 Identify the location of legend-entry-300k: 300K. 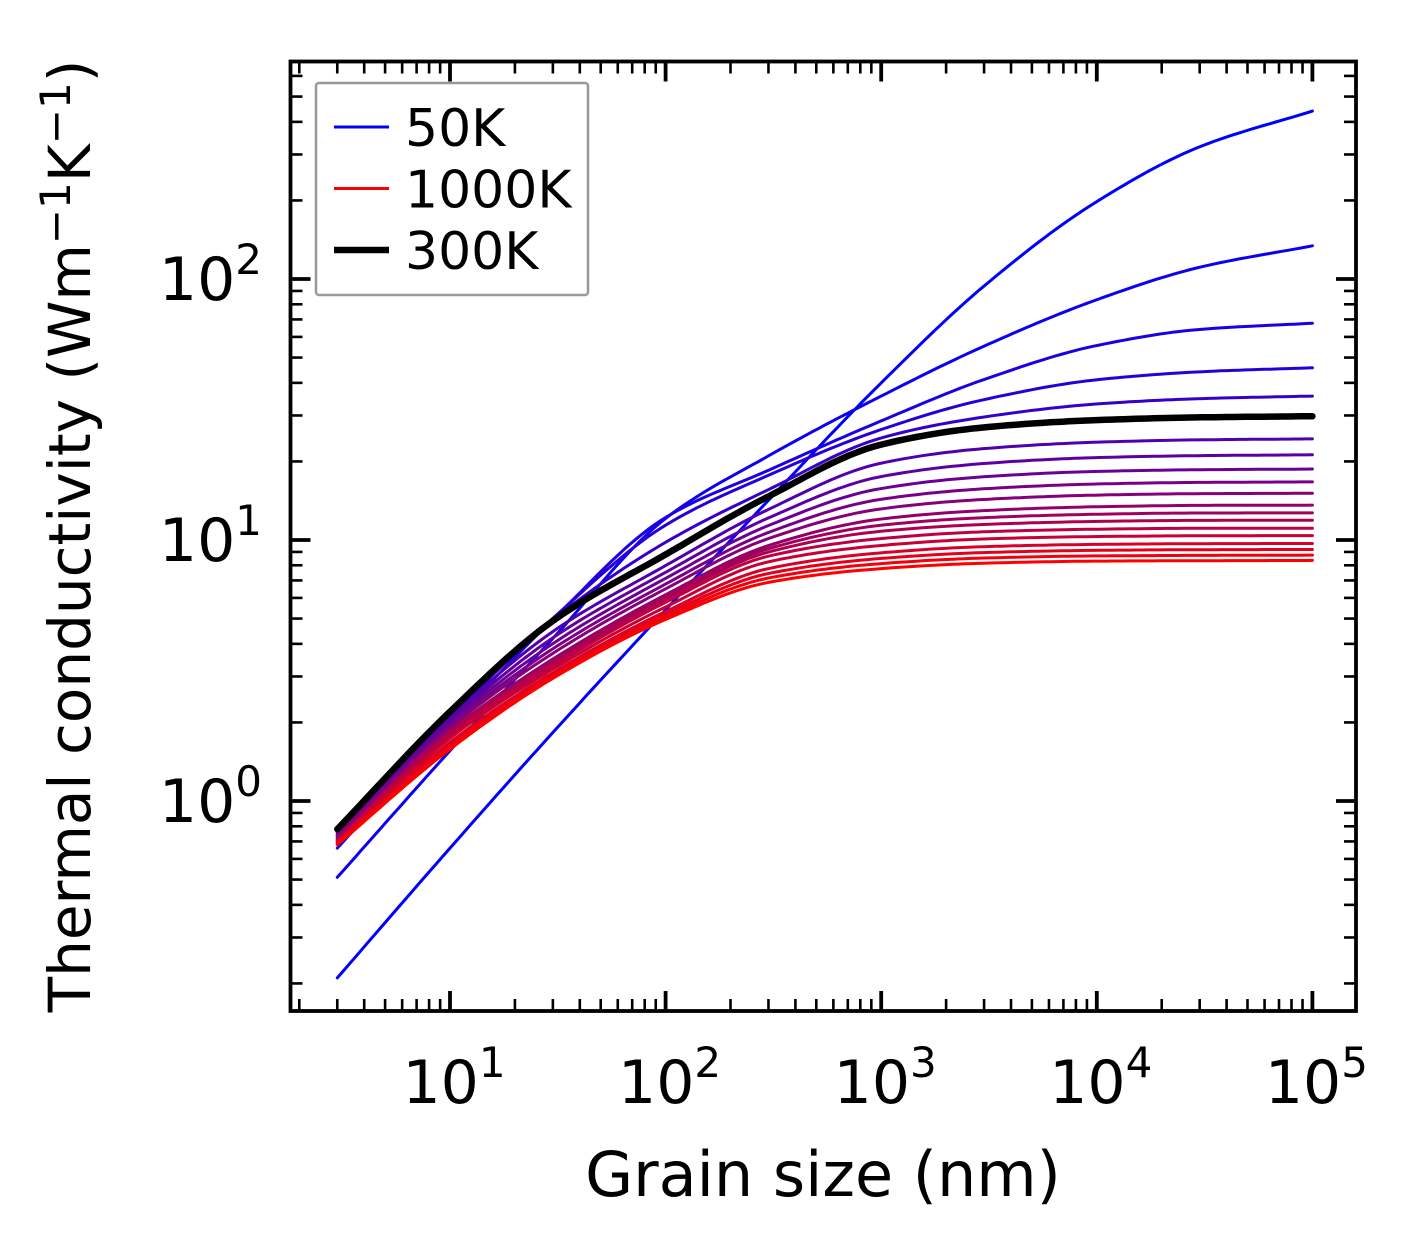
(437, 252).